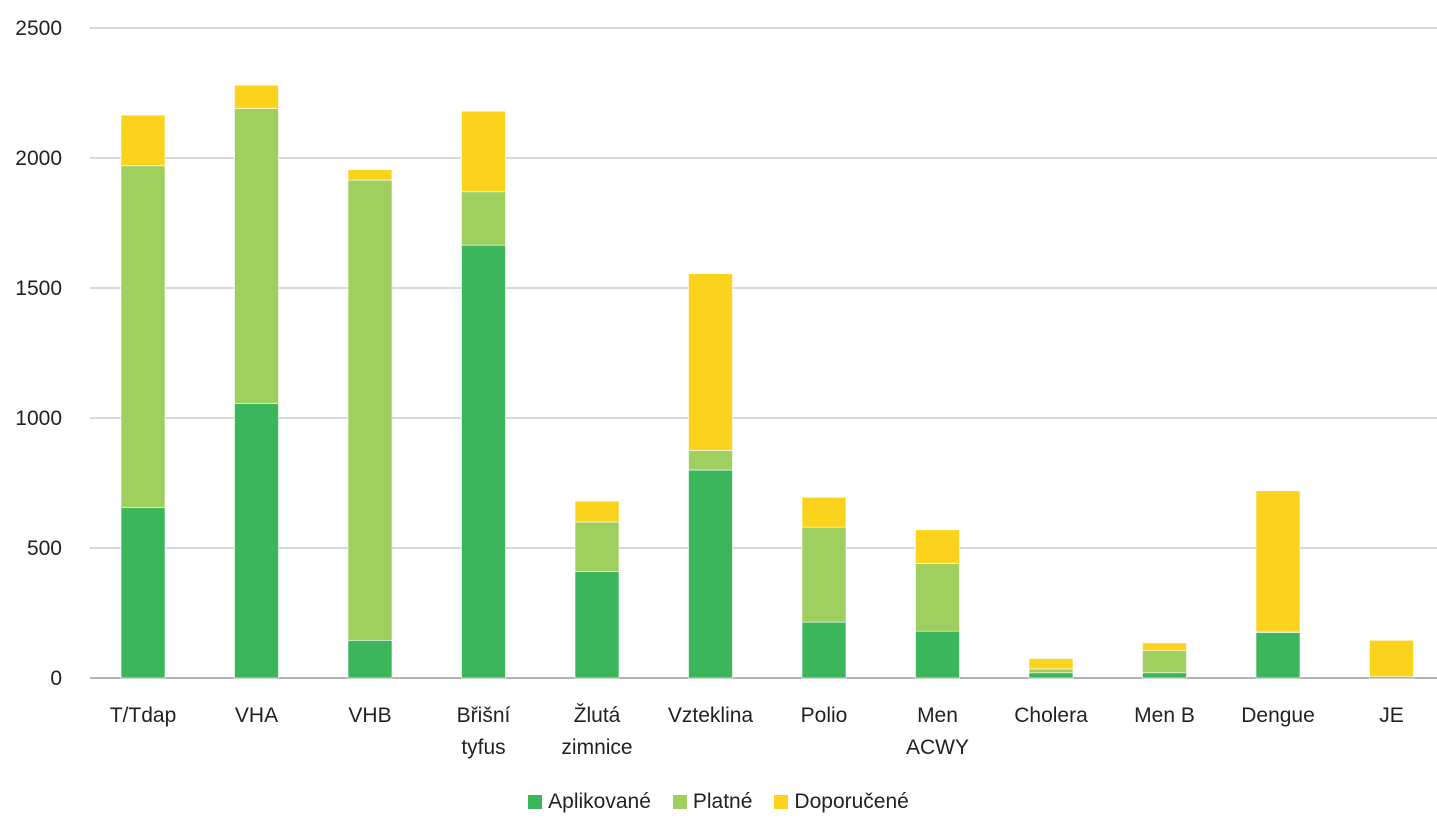  I want to click on y-tick-label: 2500, so click(38, 28).